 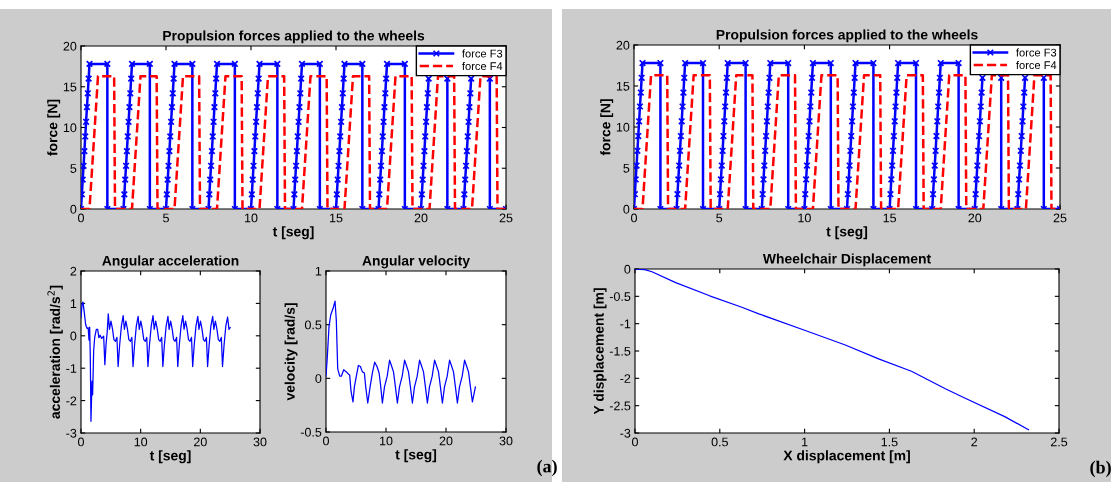 What do you see at coordinates (805, 442) in the screenshot?
I see `x-tick-label: 1` at bounding box center [805, 442].